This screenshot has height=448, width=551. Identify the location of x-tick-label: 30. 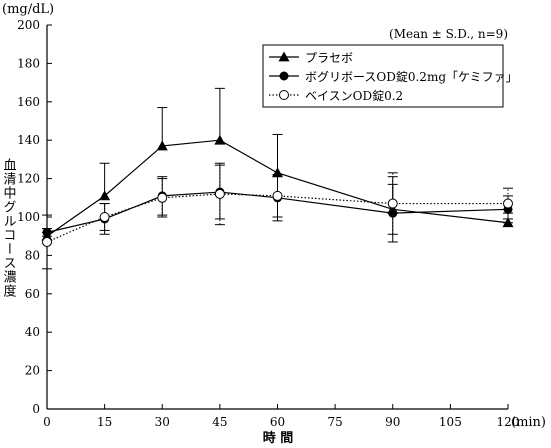
(162, 422).